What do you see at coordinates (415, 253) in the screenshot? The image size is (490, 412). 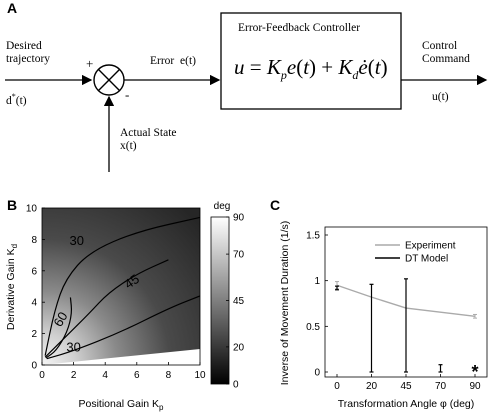 I see `legend: Experiment DT Model` at bounding box center [415, 253].